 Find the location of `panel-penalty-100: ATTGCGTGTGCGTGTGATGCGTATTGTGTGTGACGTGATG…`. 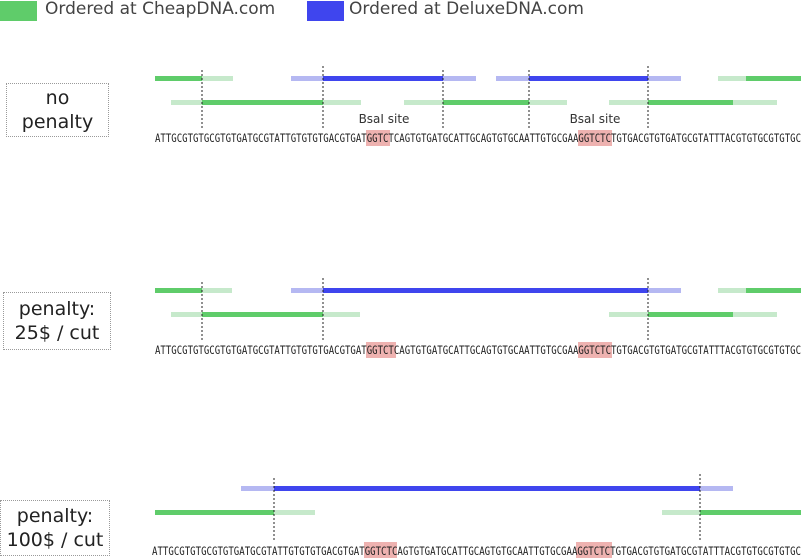

panel-penalty-100: ATTGCGTGTGCGTGTGATGCGTATTGTGTGTGACGTGATG… is located at coordinates (476, 516).